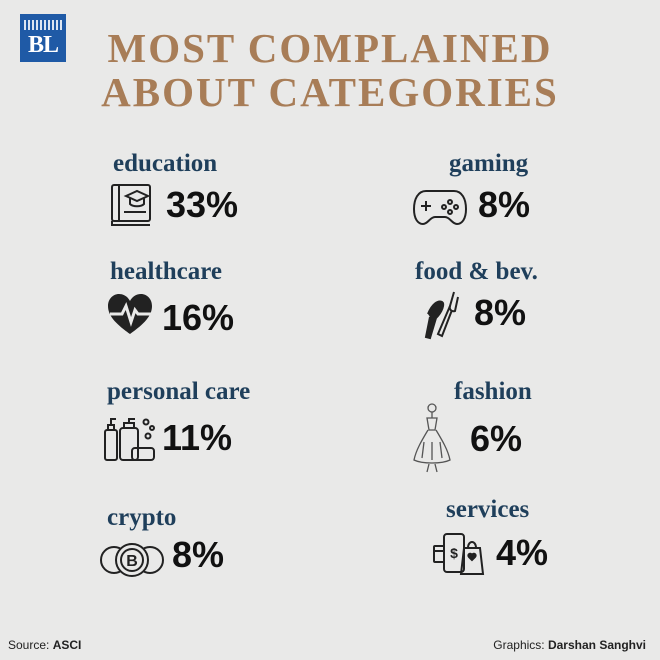  I want to click on coins-icon: B, so click(132, 560).